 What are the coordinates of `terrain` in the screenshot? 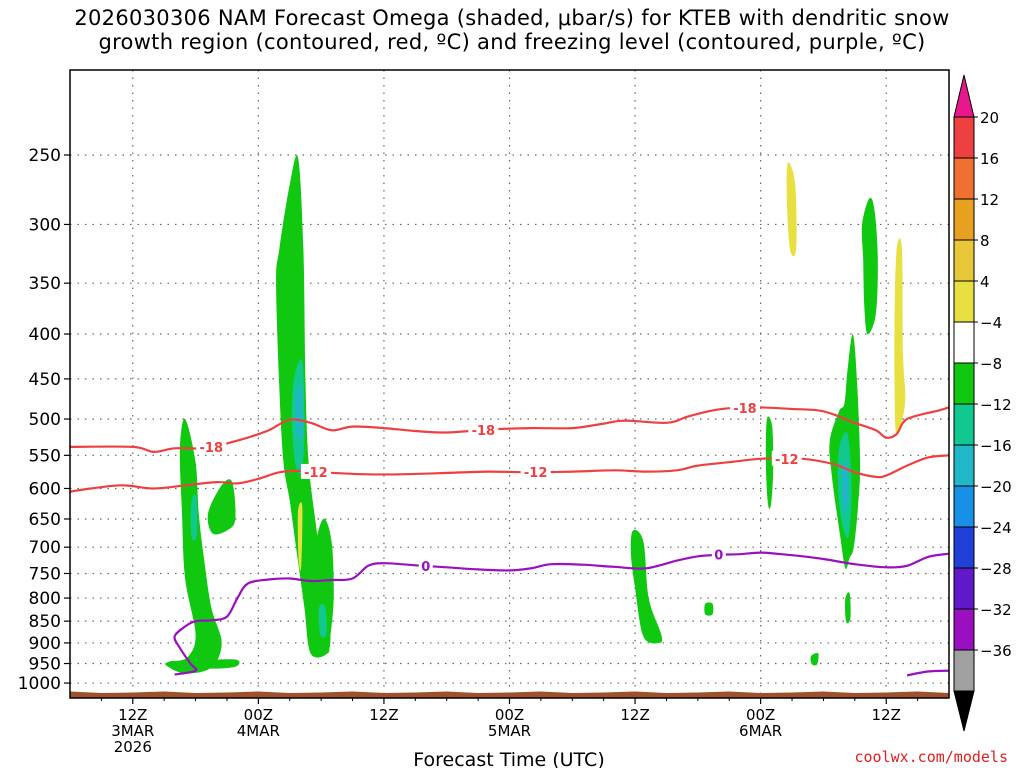 It's located at (509, 694).